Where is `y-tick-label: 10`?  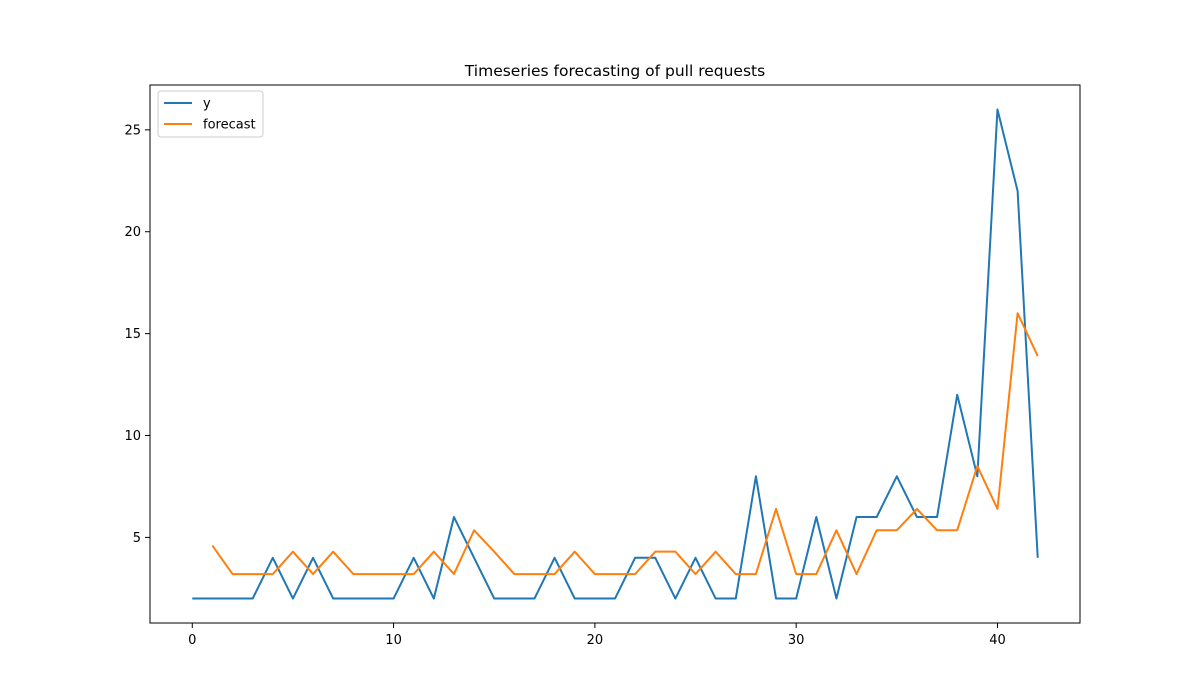
y-tick-label: 10 is located at coordinates (132, 436).